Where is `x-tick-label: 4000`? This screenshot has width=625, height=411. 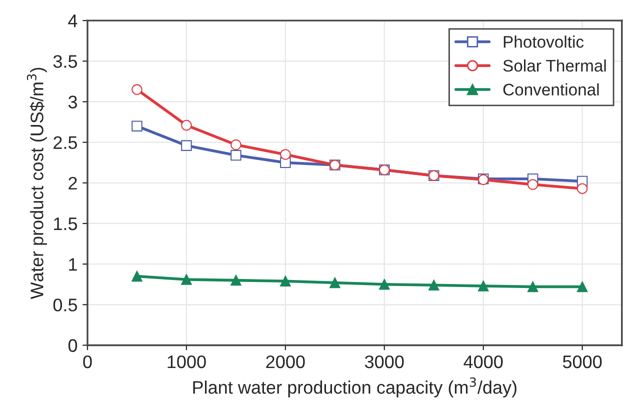 x-tick-label: 4000 is located at coordinates (483, 361).